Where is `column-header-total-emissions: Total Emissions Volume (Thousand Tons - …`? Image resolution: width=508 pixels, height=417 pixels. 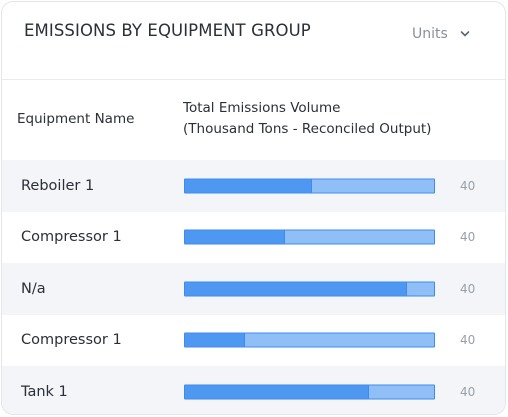 column-header-total-emissions: Total Emissions Volume (Thousand Tons - … is located at coordinates (307, 119).